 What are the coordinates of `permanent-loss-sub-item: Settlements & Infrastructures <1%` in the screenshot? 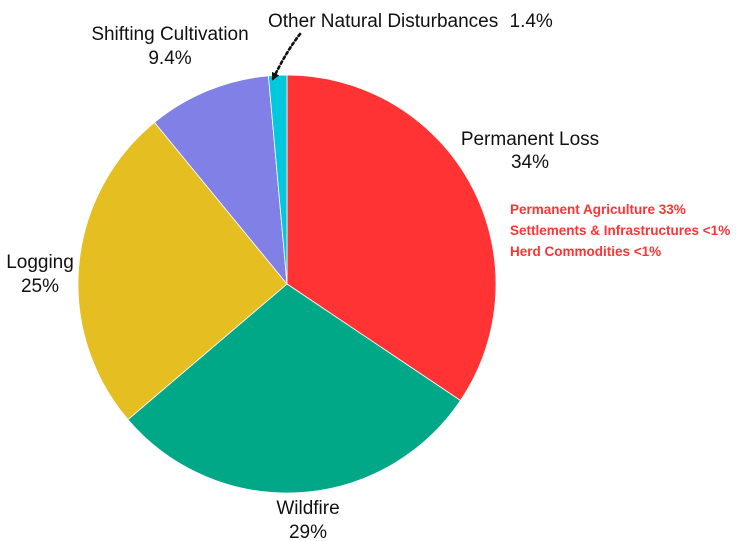 It's located at (620, 230).